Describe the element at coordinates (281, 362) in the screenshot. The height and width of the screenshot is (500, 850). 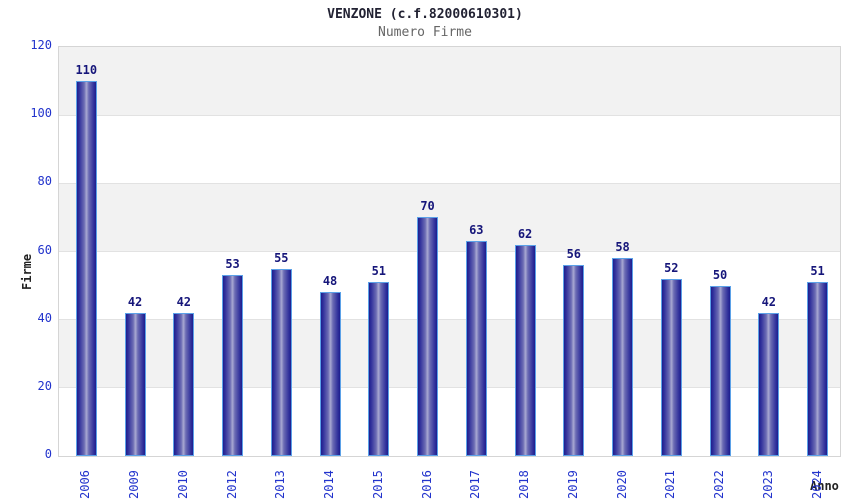
I see `bar-2013` at that location.